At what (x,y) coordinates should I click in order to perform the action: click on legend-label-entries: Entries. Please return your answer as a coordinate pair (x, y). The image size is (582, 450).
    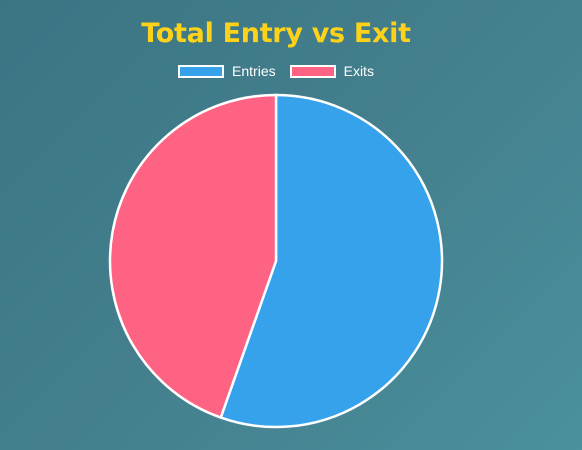
    Looking at the image, I should click on (254, 71).